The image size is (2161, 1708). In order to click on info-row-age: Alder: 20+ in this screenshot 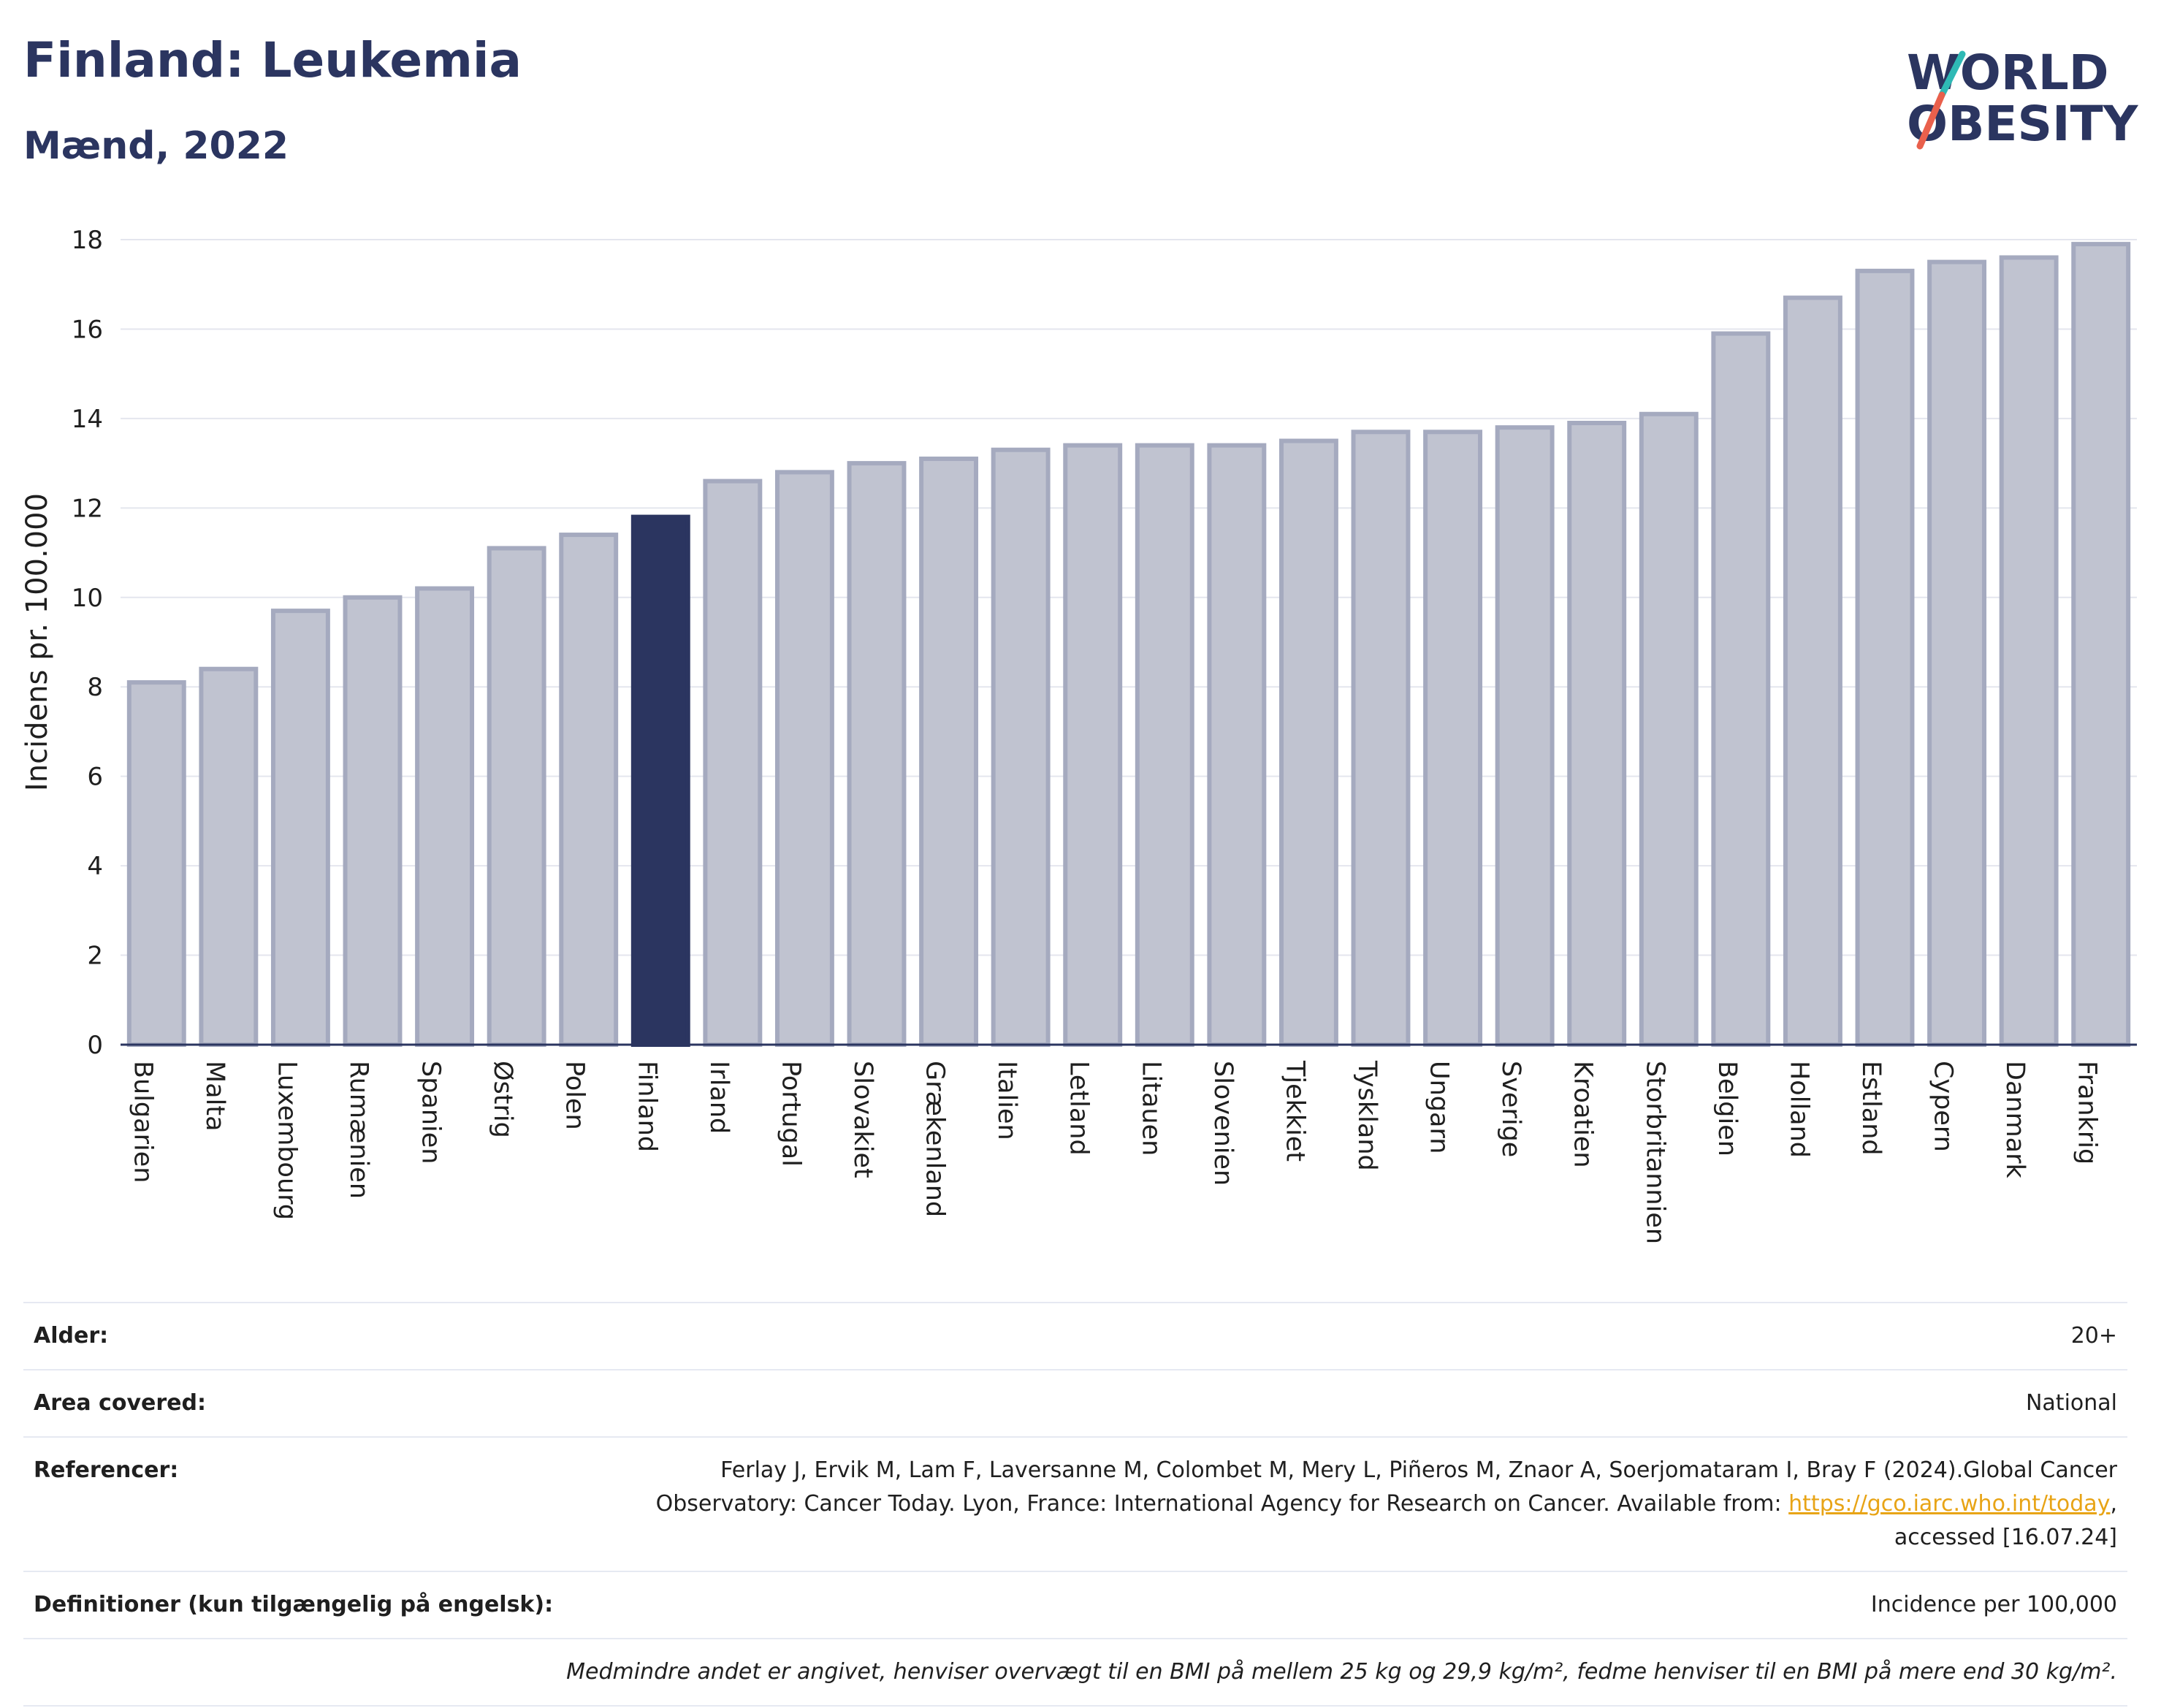, I will do `click(1075, 1336)`.